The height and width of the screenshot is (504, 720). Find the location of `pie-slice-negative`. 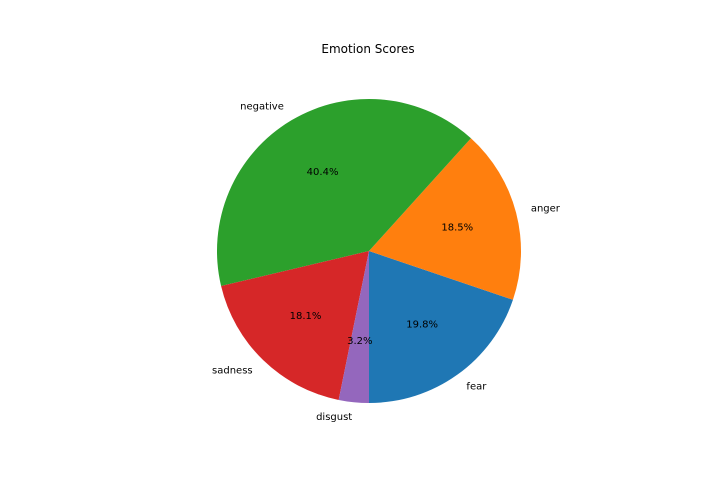

pie-slice-negative is located at coordinates (344, 192).